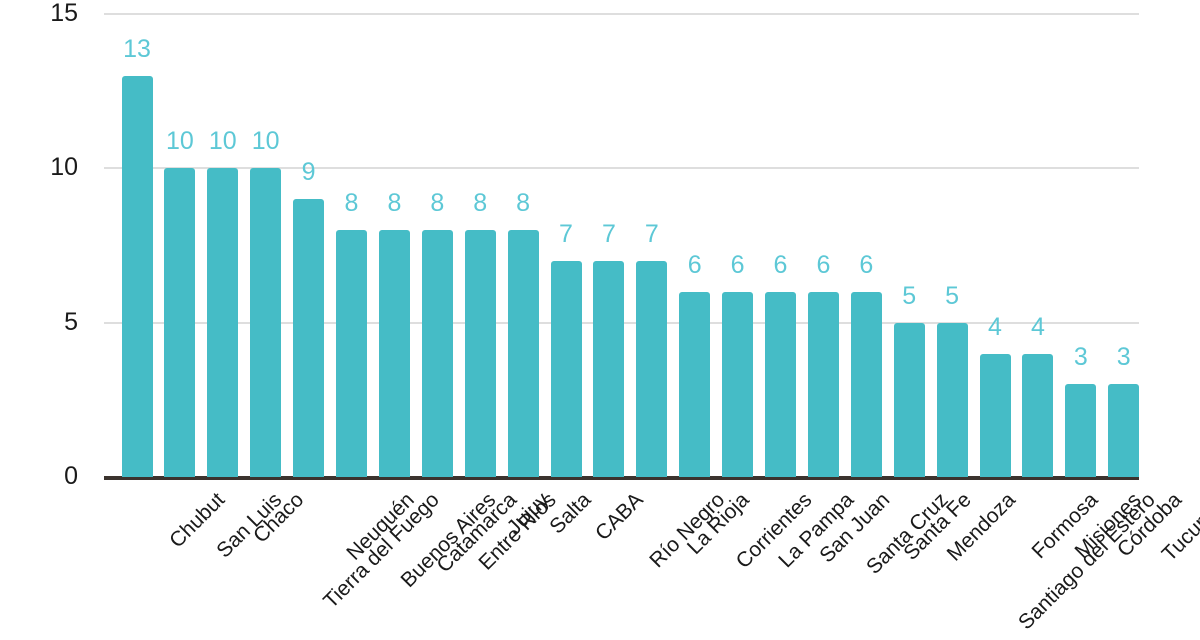 Image resolution: width=1200 pixels, height=640 pixels. What do you see at coordinates (71, 476) in the screenshot?
I see `y-axis-tick-label: 0` at bounding box center [71, 476].